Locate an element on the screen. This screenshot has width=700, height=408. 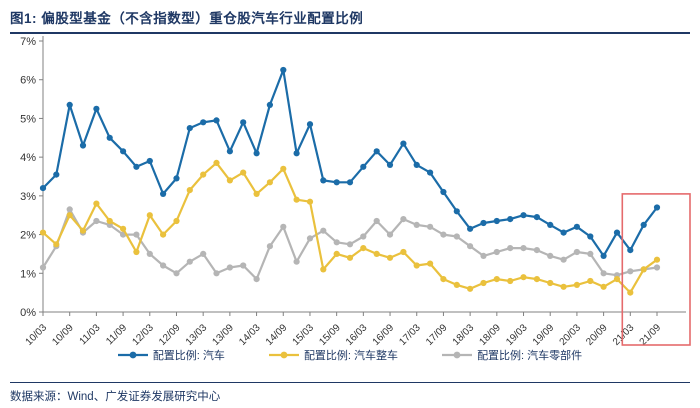
x-tick-label: 17/09 is located at coordinates (437, 335).